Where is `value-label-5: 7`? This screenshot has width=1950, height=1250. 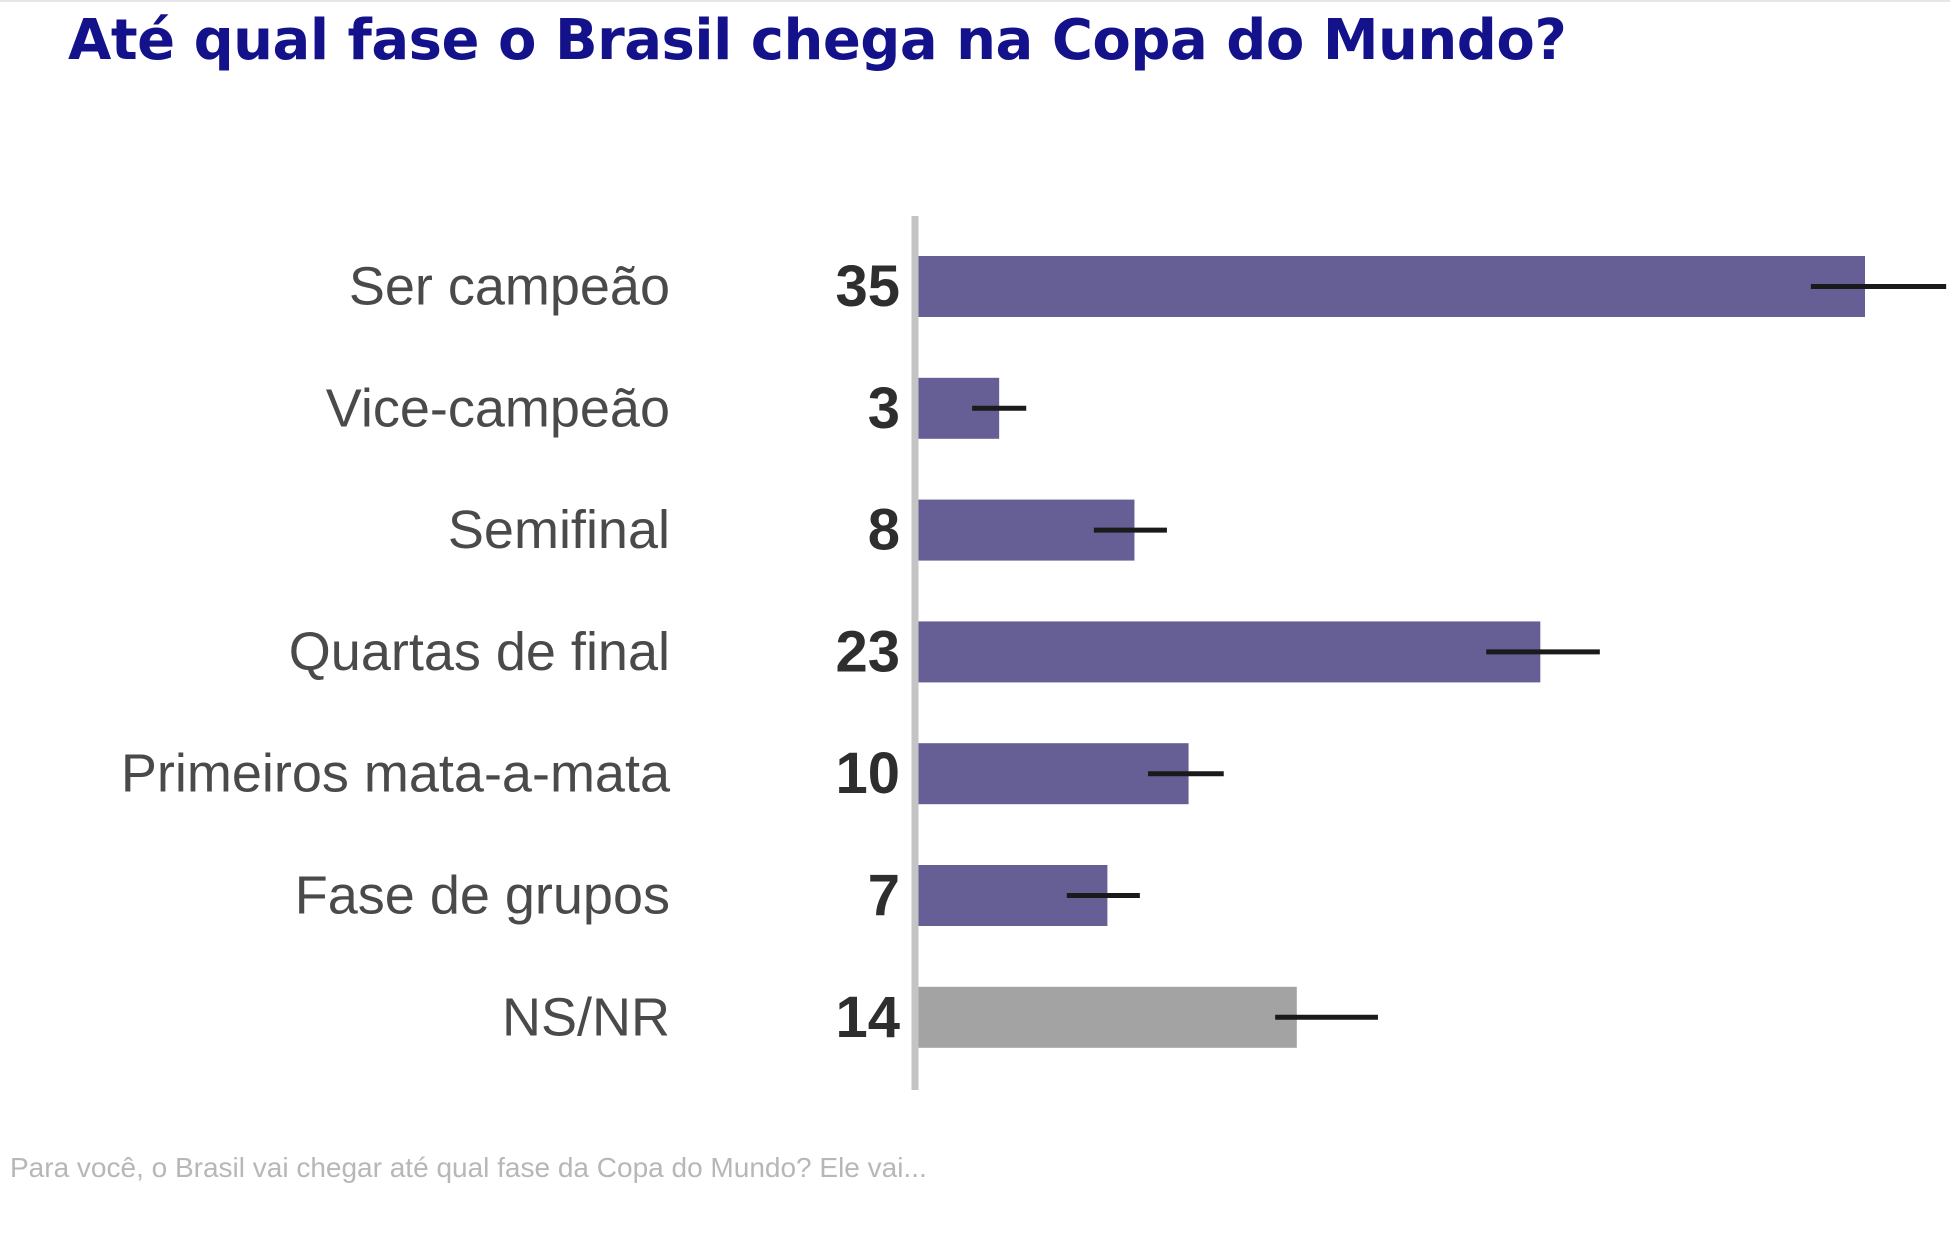
value-label-5: 7 is located at coordinates (884, 895).